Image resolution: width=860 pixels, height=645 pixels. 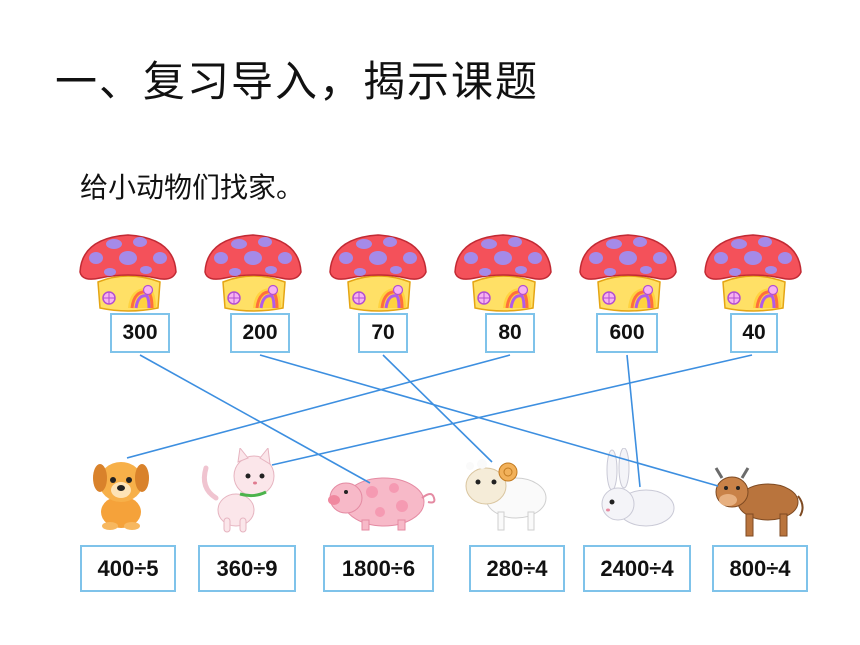 I want to click on dog-icon, so click(x=121, y=496).